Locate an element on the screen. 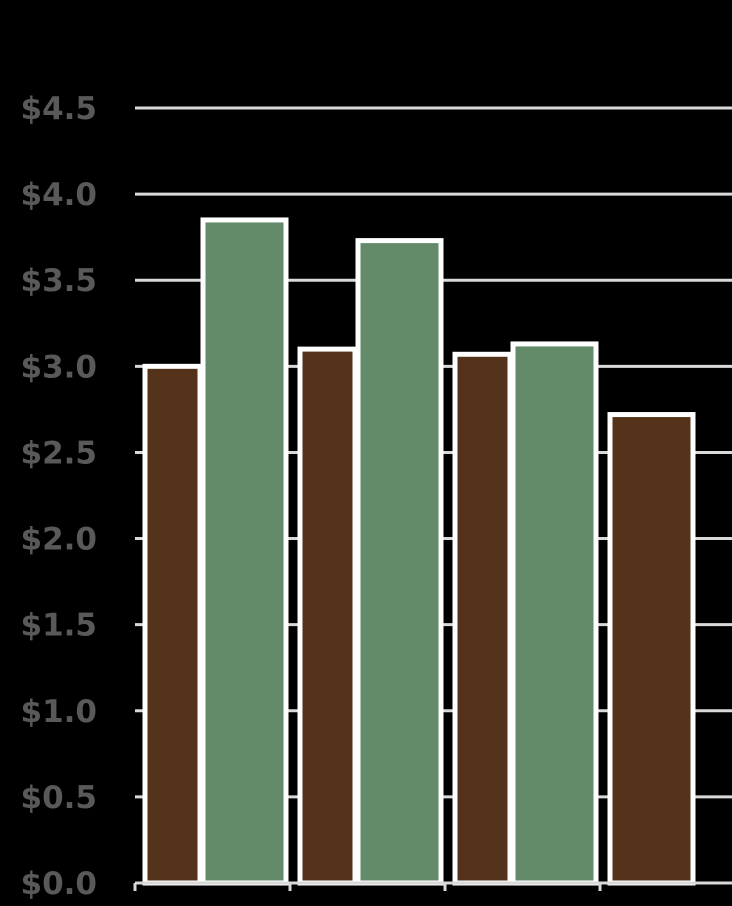  y-tick-label: $4.5 is located at coordinates (59, 109).